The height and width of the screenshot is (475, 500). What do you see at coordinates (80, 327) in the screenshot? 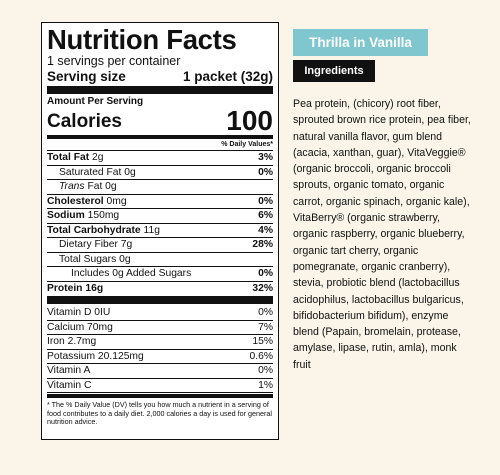
I see `vitamin-label: Calcium 70mg` at bounding box center [80, 327].